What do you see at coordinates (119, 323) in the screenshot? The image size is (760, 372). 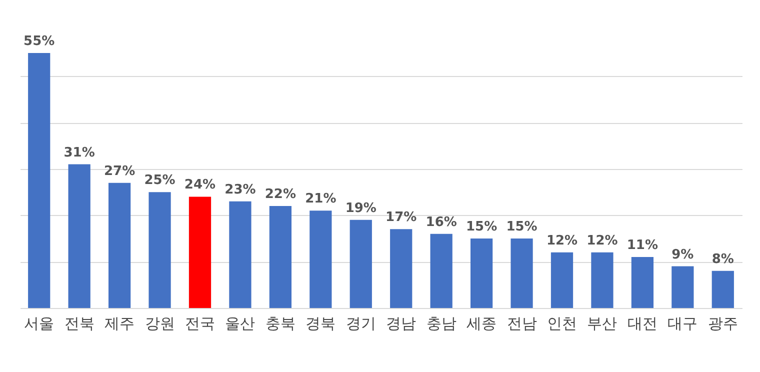 I see `x-tick-label: 제주` at bounding box center [119, 323].